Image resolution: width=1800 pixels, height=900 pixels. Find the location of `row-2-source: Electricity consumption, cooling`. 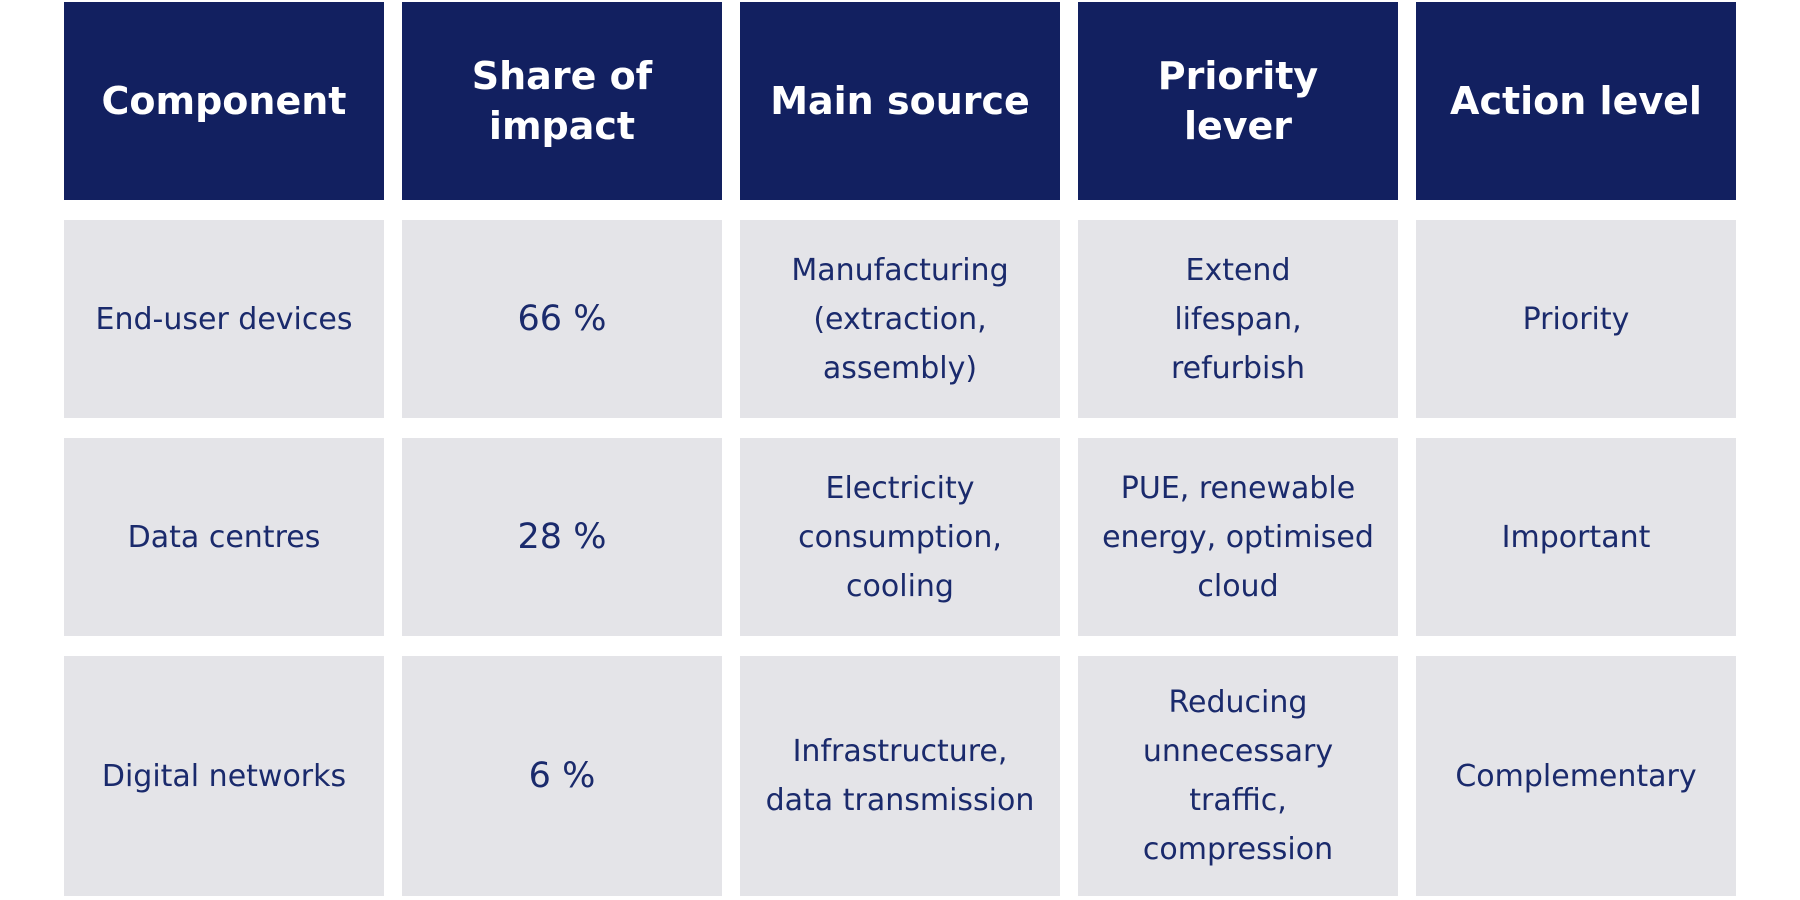

row-2-source: Electricity consumption, cooling is located at coordinates (900, 537).